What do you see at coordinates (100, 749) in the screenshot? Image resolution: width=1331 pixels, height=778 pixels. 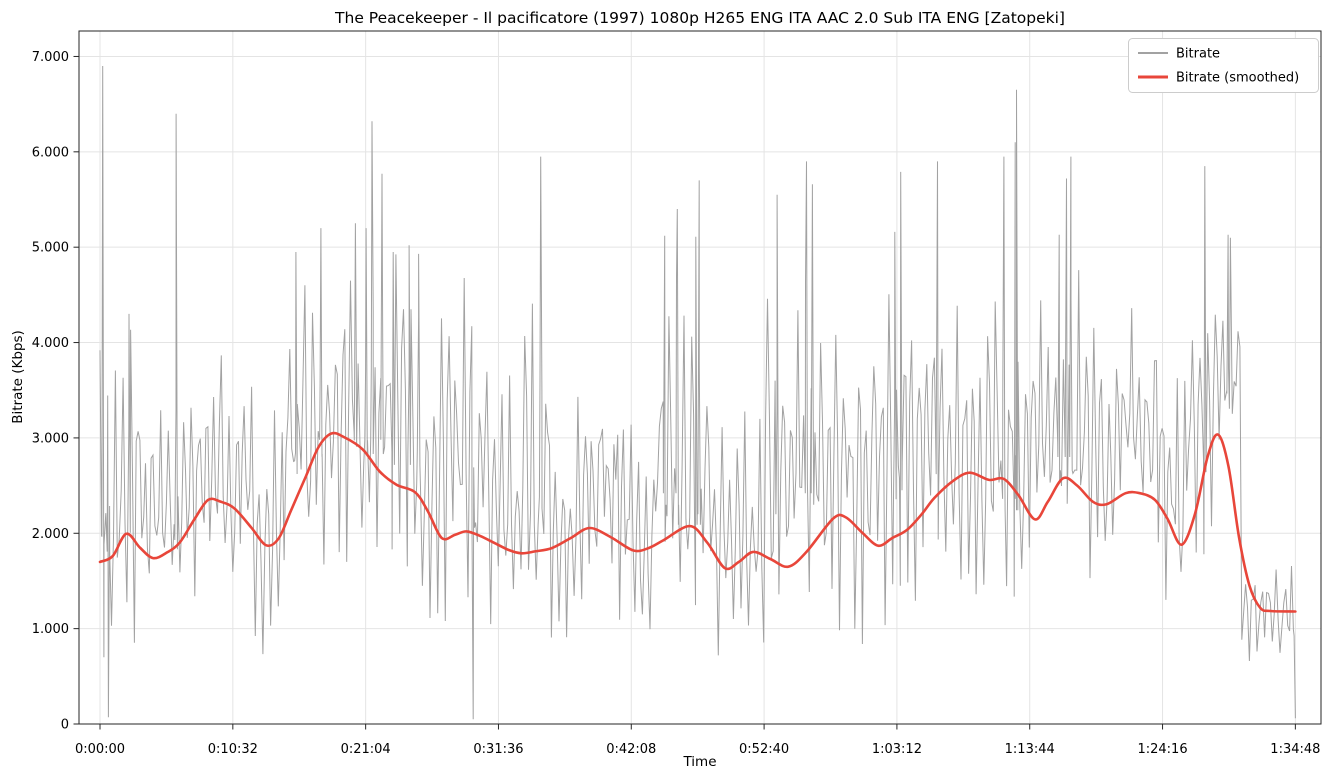 I see `x-tick-label: 0:00:00` at bounding box center [100, 749].